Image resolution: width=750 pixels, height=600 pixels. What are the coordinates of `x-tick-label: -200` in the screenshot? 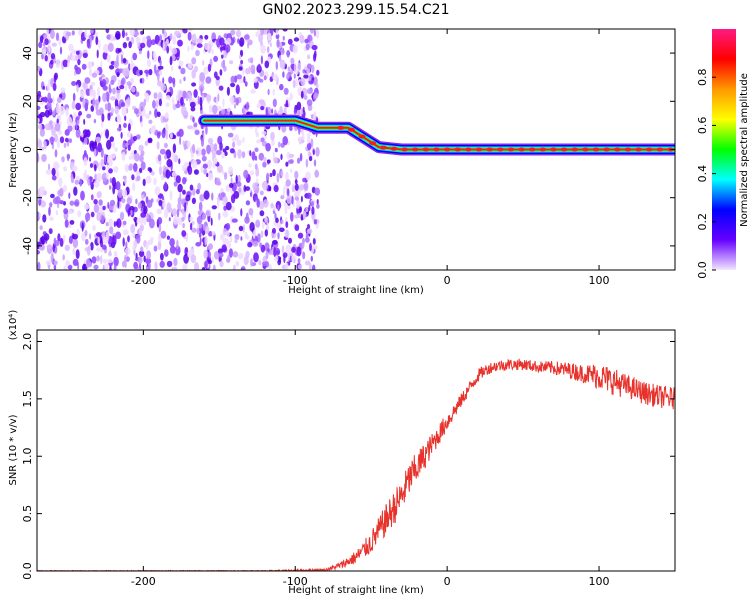 It's located at (143, 581).